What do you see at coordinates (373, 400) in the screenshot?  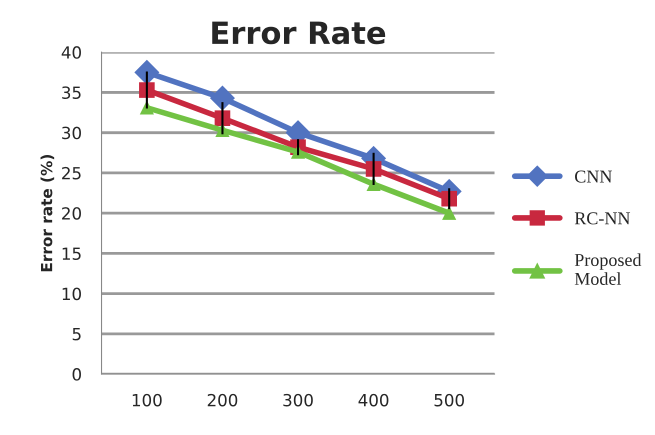 I see `x-tick-label: 400` at bounding box center [373, 400].